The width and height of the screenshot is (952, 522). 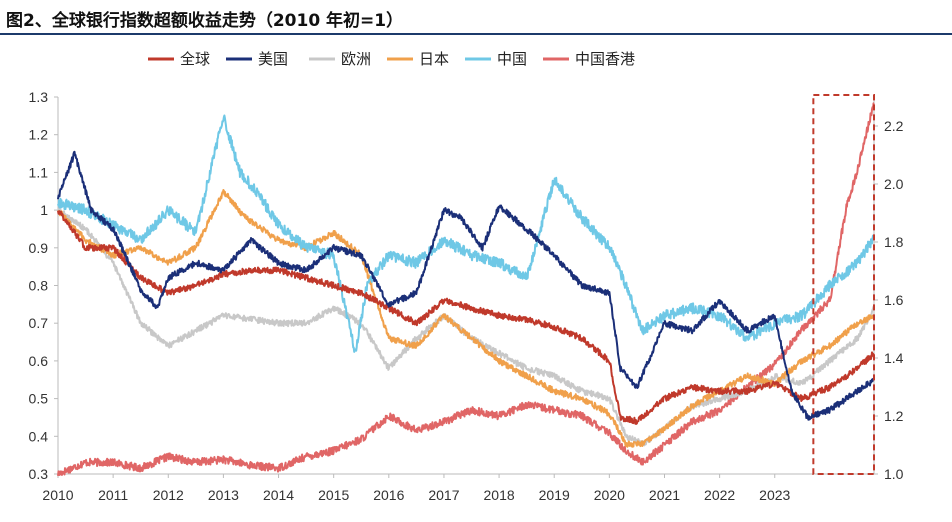 I want to click on y-right-tick-label: 2.2, so click(x=894, y=126).